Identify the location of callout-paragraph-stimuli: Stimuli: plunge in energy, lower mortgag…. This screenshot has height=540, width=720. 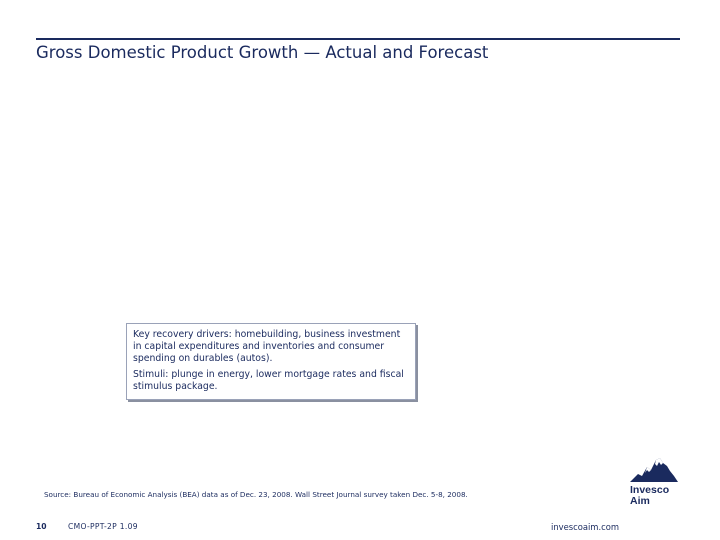
(268, 380).